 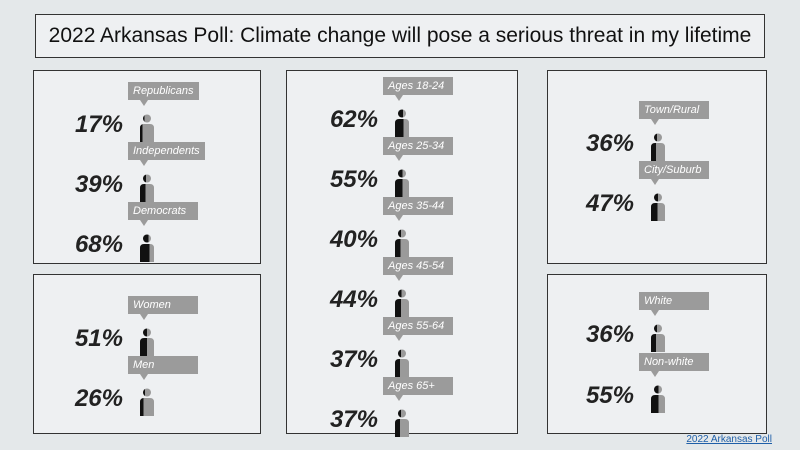 I want to click on percent-label: 17%, so click(x=98, y=124).